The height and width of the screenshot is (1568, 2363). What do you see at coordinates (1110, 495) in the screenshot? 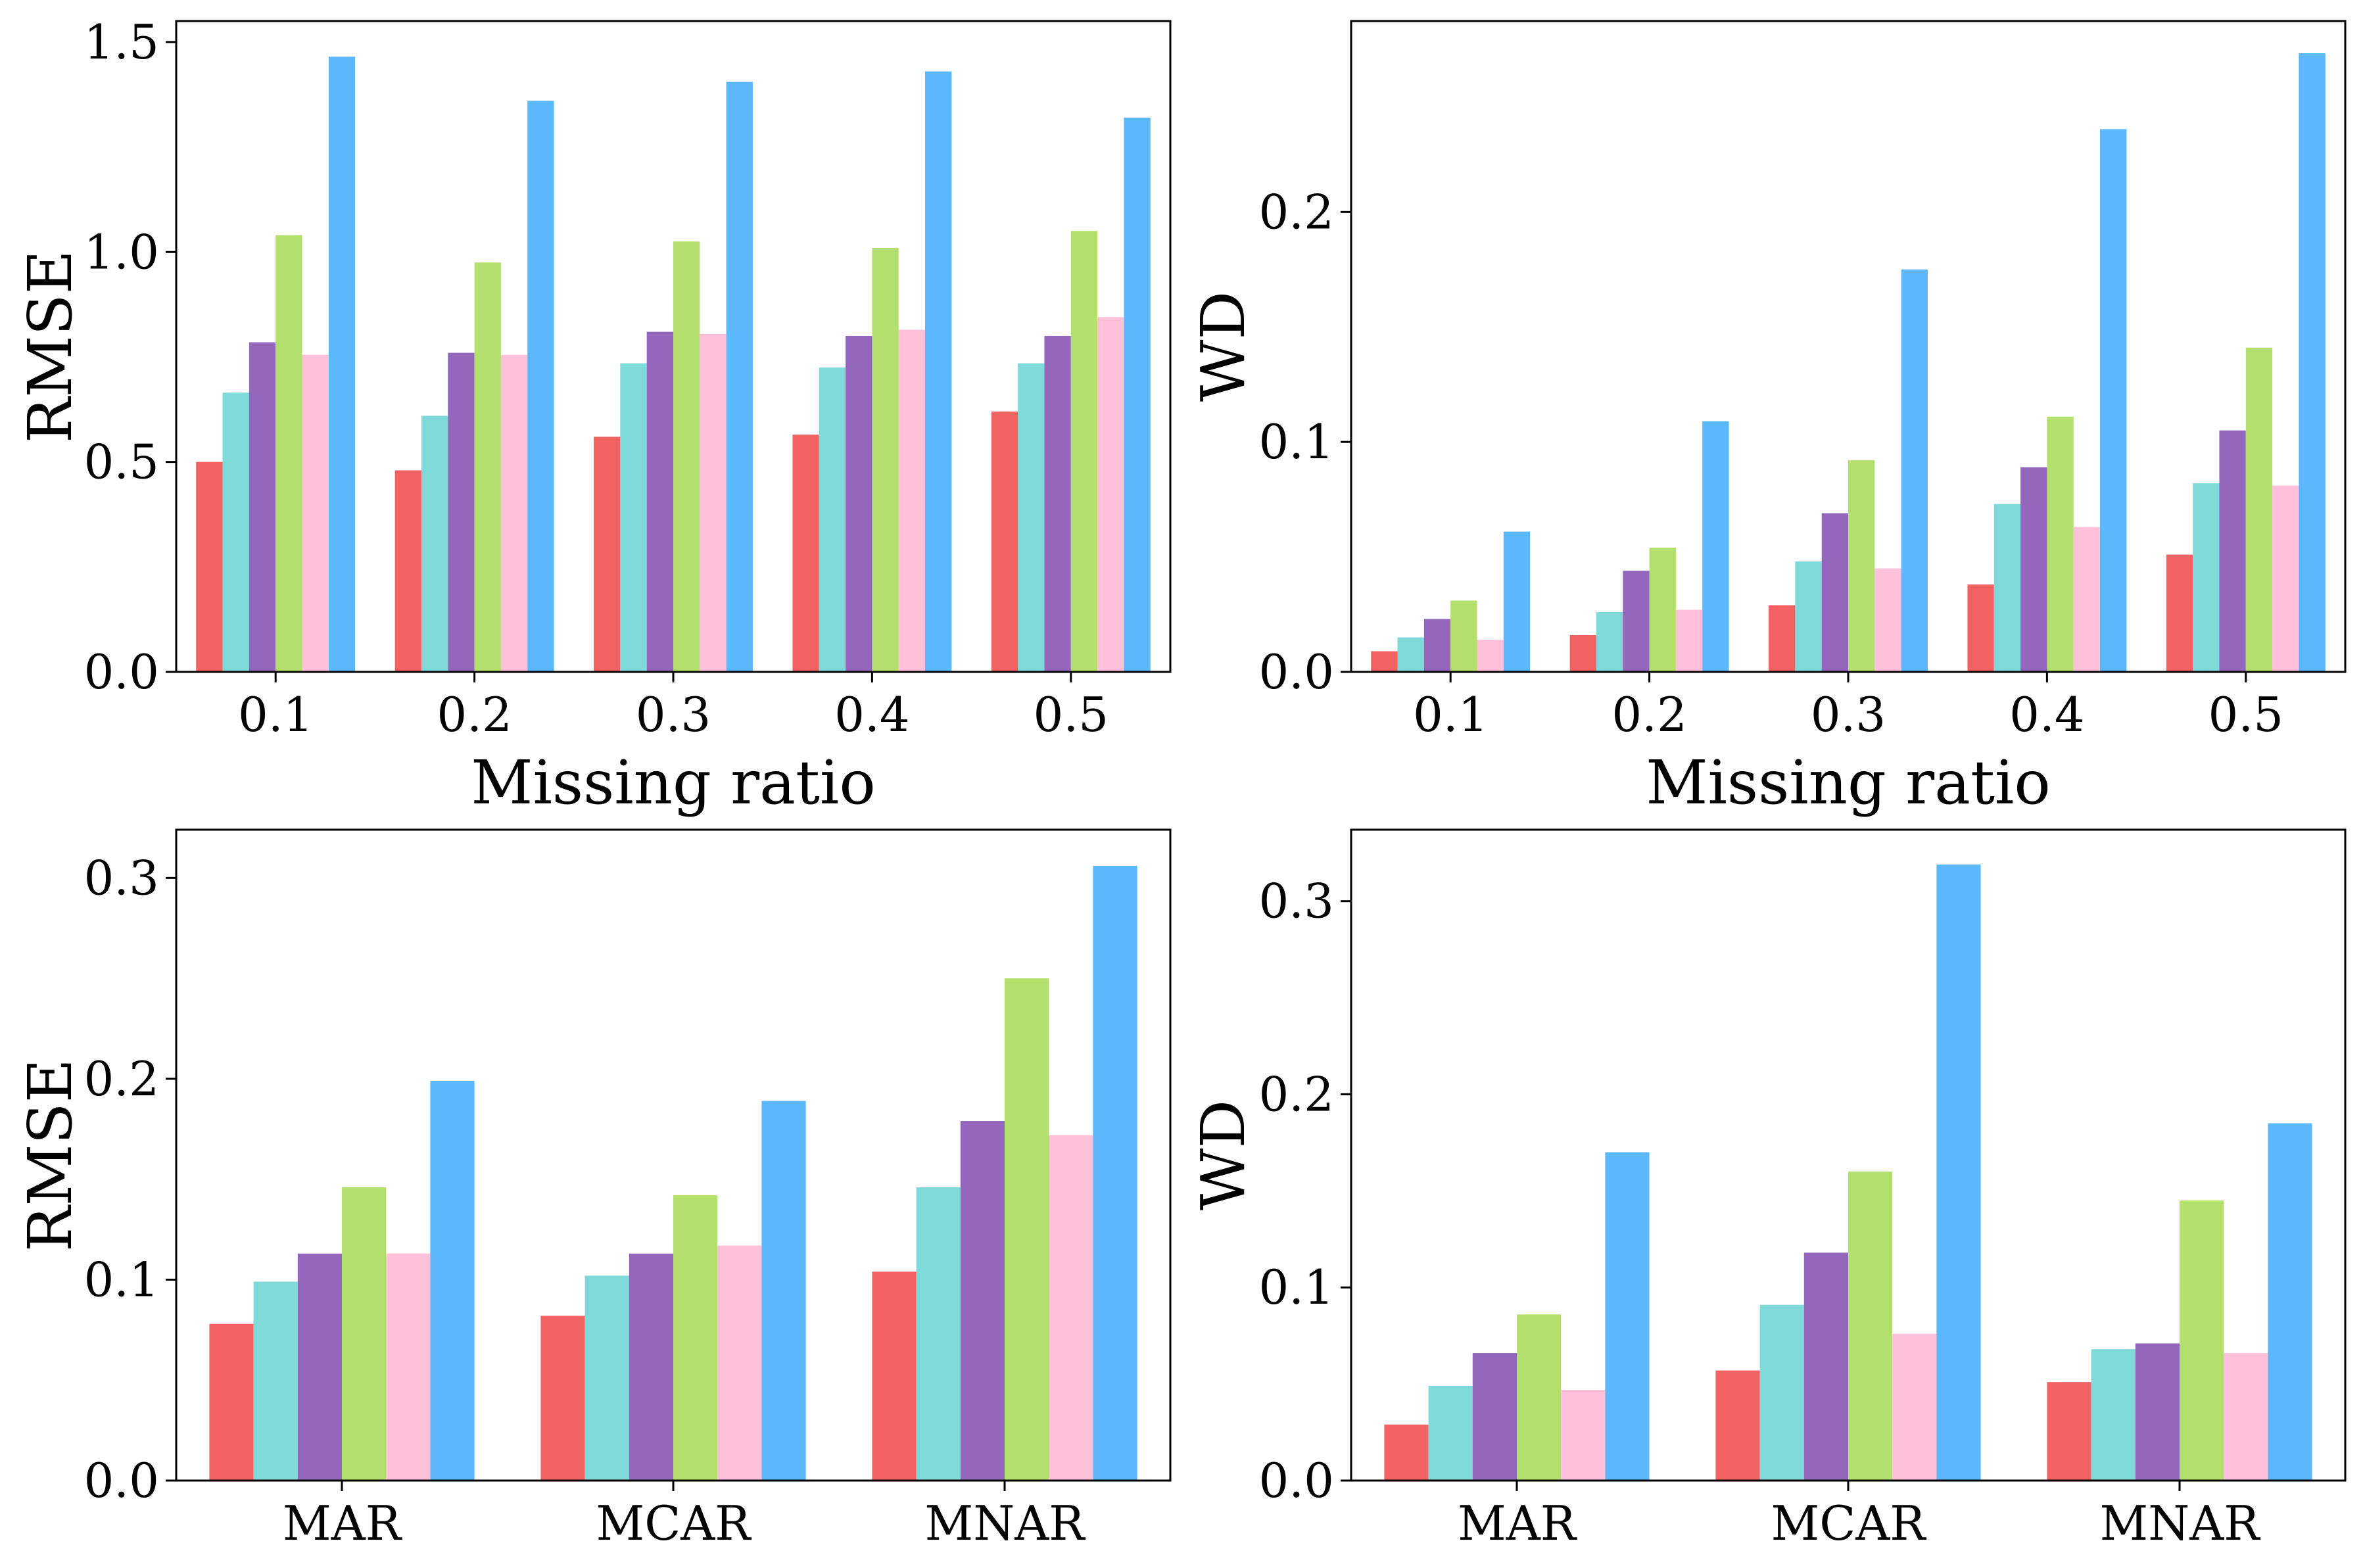
I see `bar-series5-0.5` at bounding box center [1110, 495].